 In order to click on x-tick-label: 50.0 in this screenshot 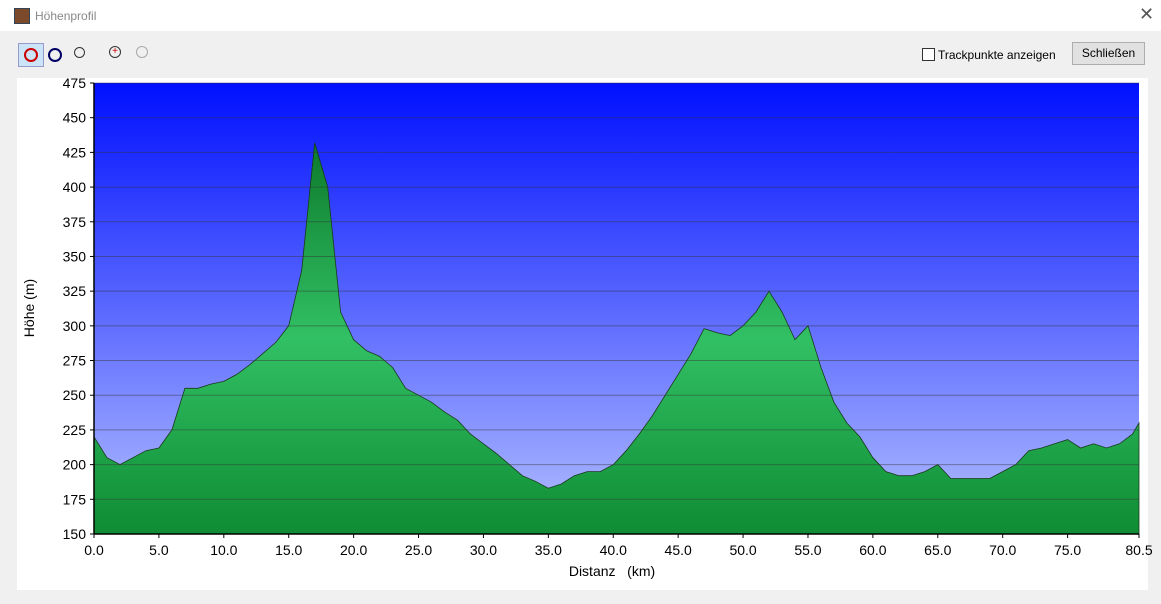, I will do `click(742, 550)`.